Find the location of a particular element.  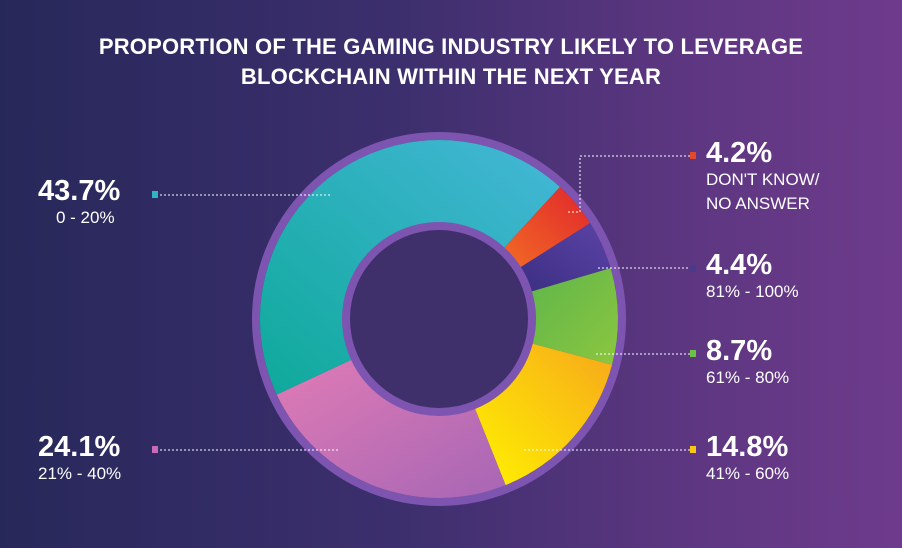

label-slice-0: 43.7% 0 - 20% is located at coordinates (79, 203).